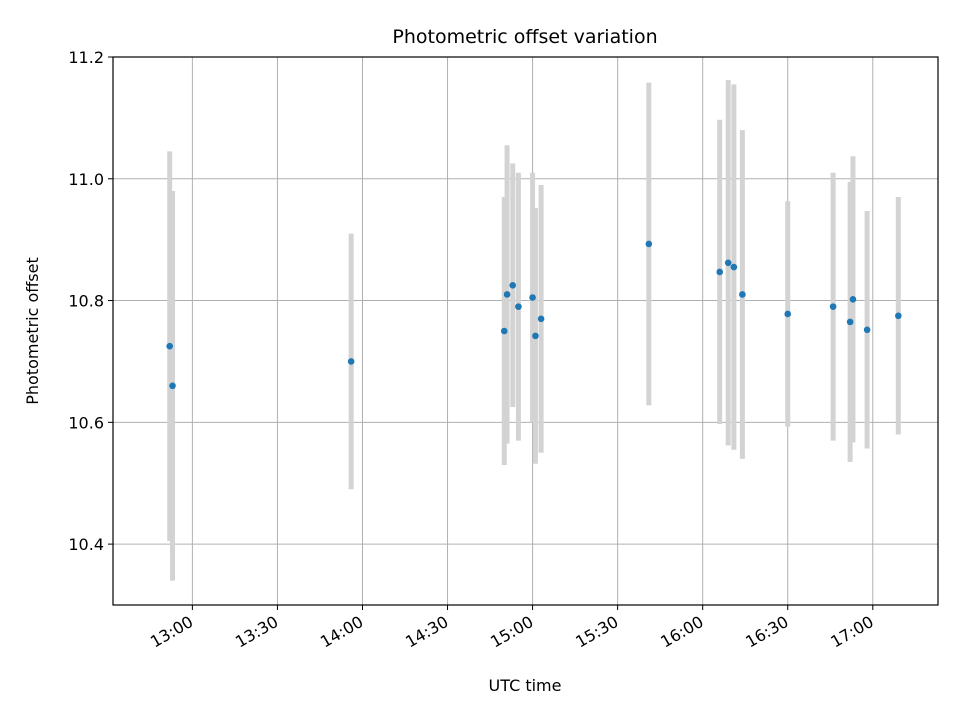  What do you see at coordinates (32, 331) in the screenshot?
I see `y-axis-label: Photometric offset` at bounding box center [32, 331].